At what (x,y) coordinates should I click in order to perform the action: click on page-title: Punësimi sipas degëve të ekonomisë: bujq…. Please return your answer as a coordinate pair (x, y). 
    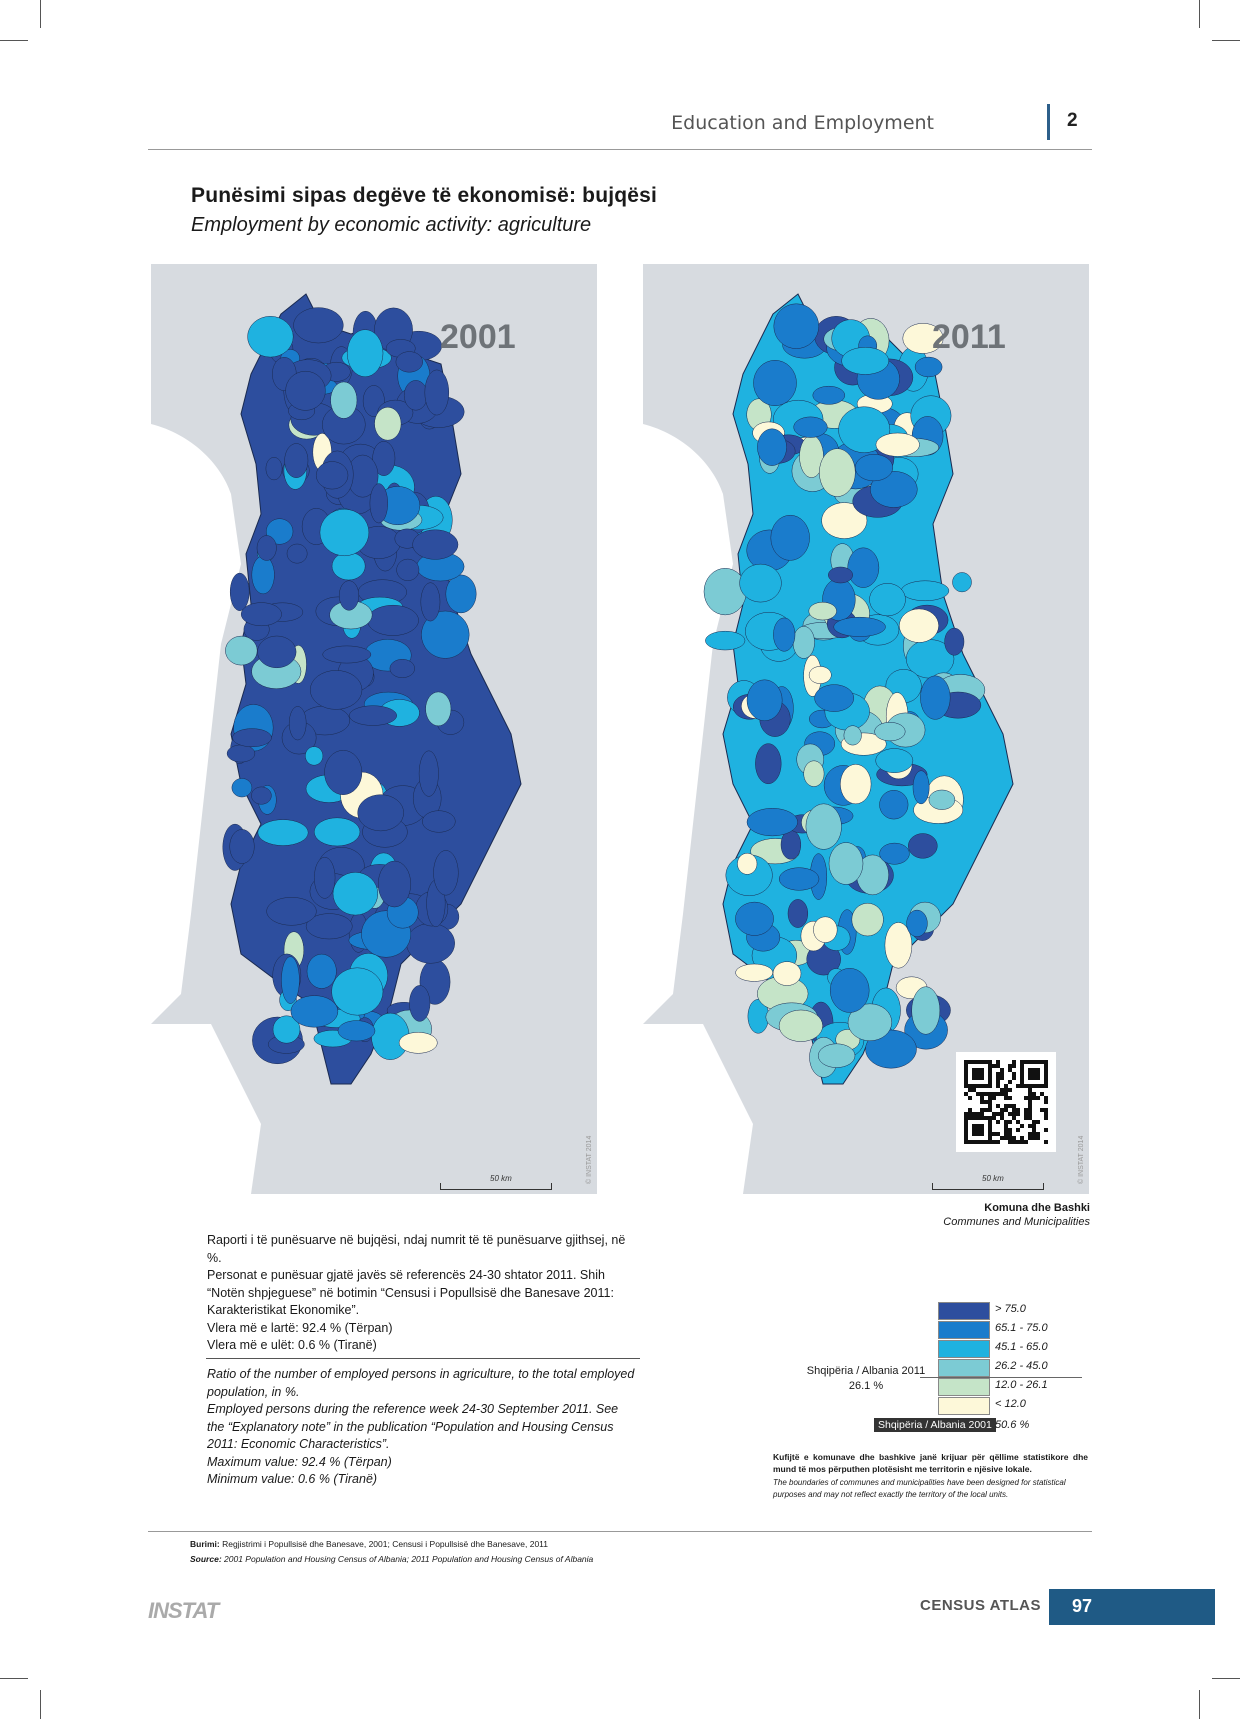
    Looking at the image, I should click on (424, 195).